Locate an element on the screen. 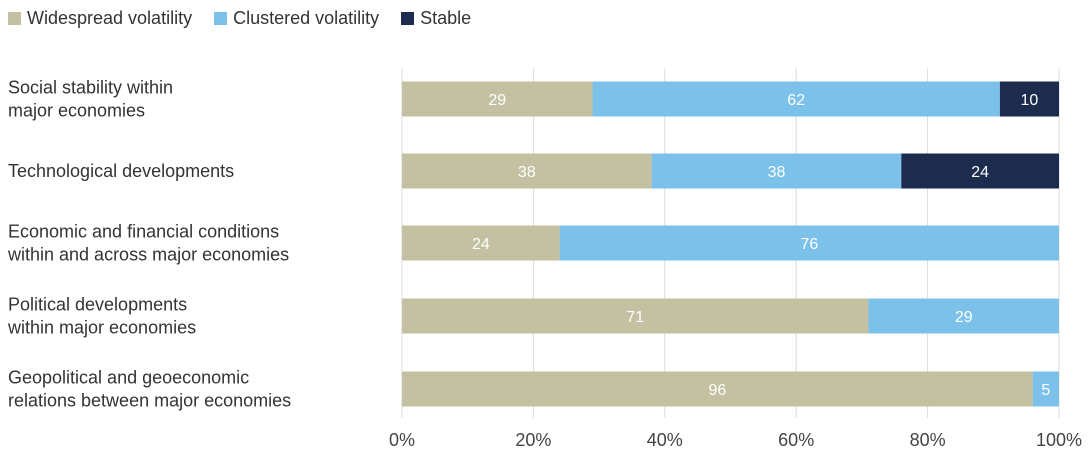 The height and width of the screenshot is (454, 1088). bar-value-label: 71 is located at coordinates (635, 317).